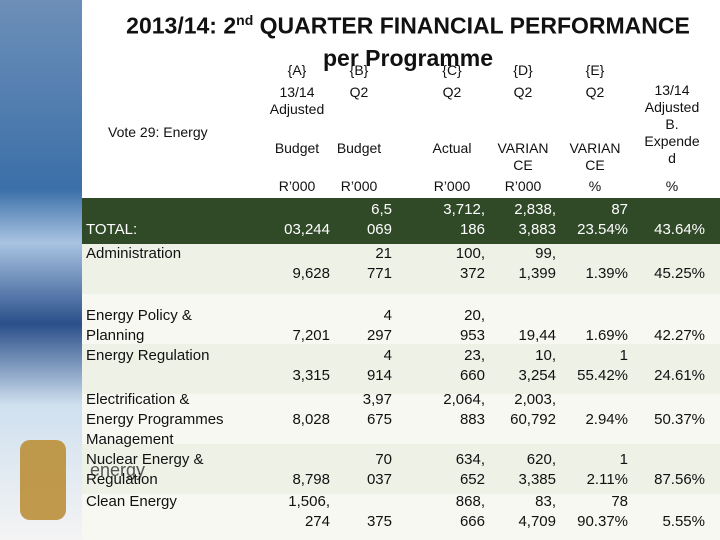 This screenshot has width=720, height=540. I want to click on cell-value: 45.25%, so click(679, 273).